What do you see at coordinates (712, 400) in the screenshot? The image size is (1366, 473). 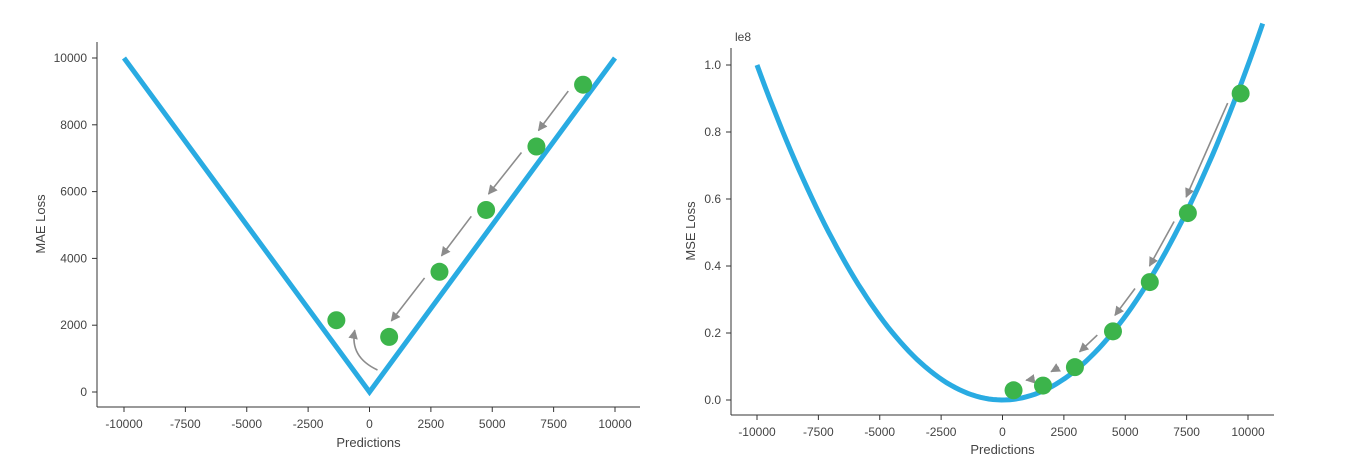 I see `y-tick-label: 0.0` at bounding box center [712, 400].